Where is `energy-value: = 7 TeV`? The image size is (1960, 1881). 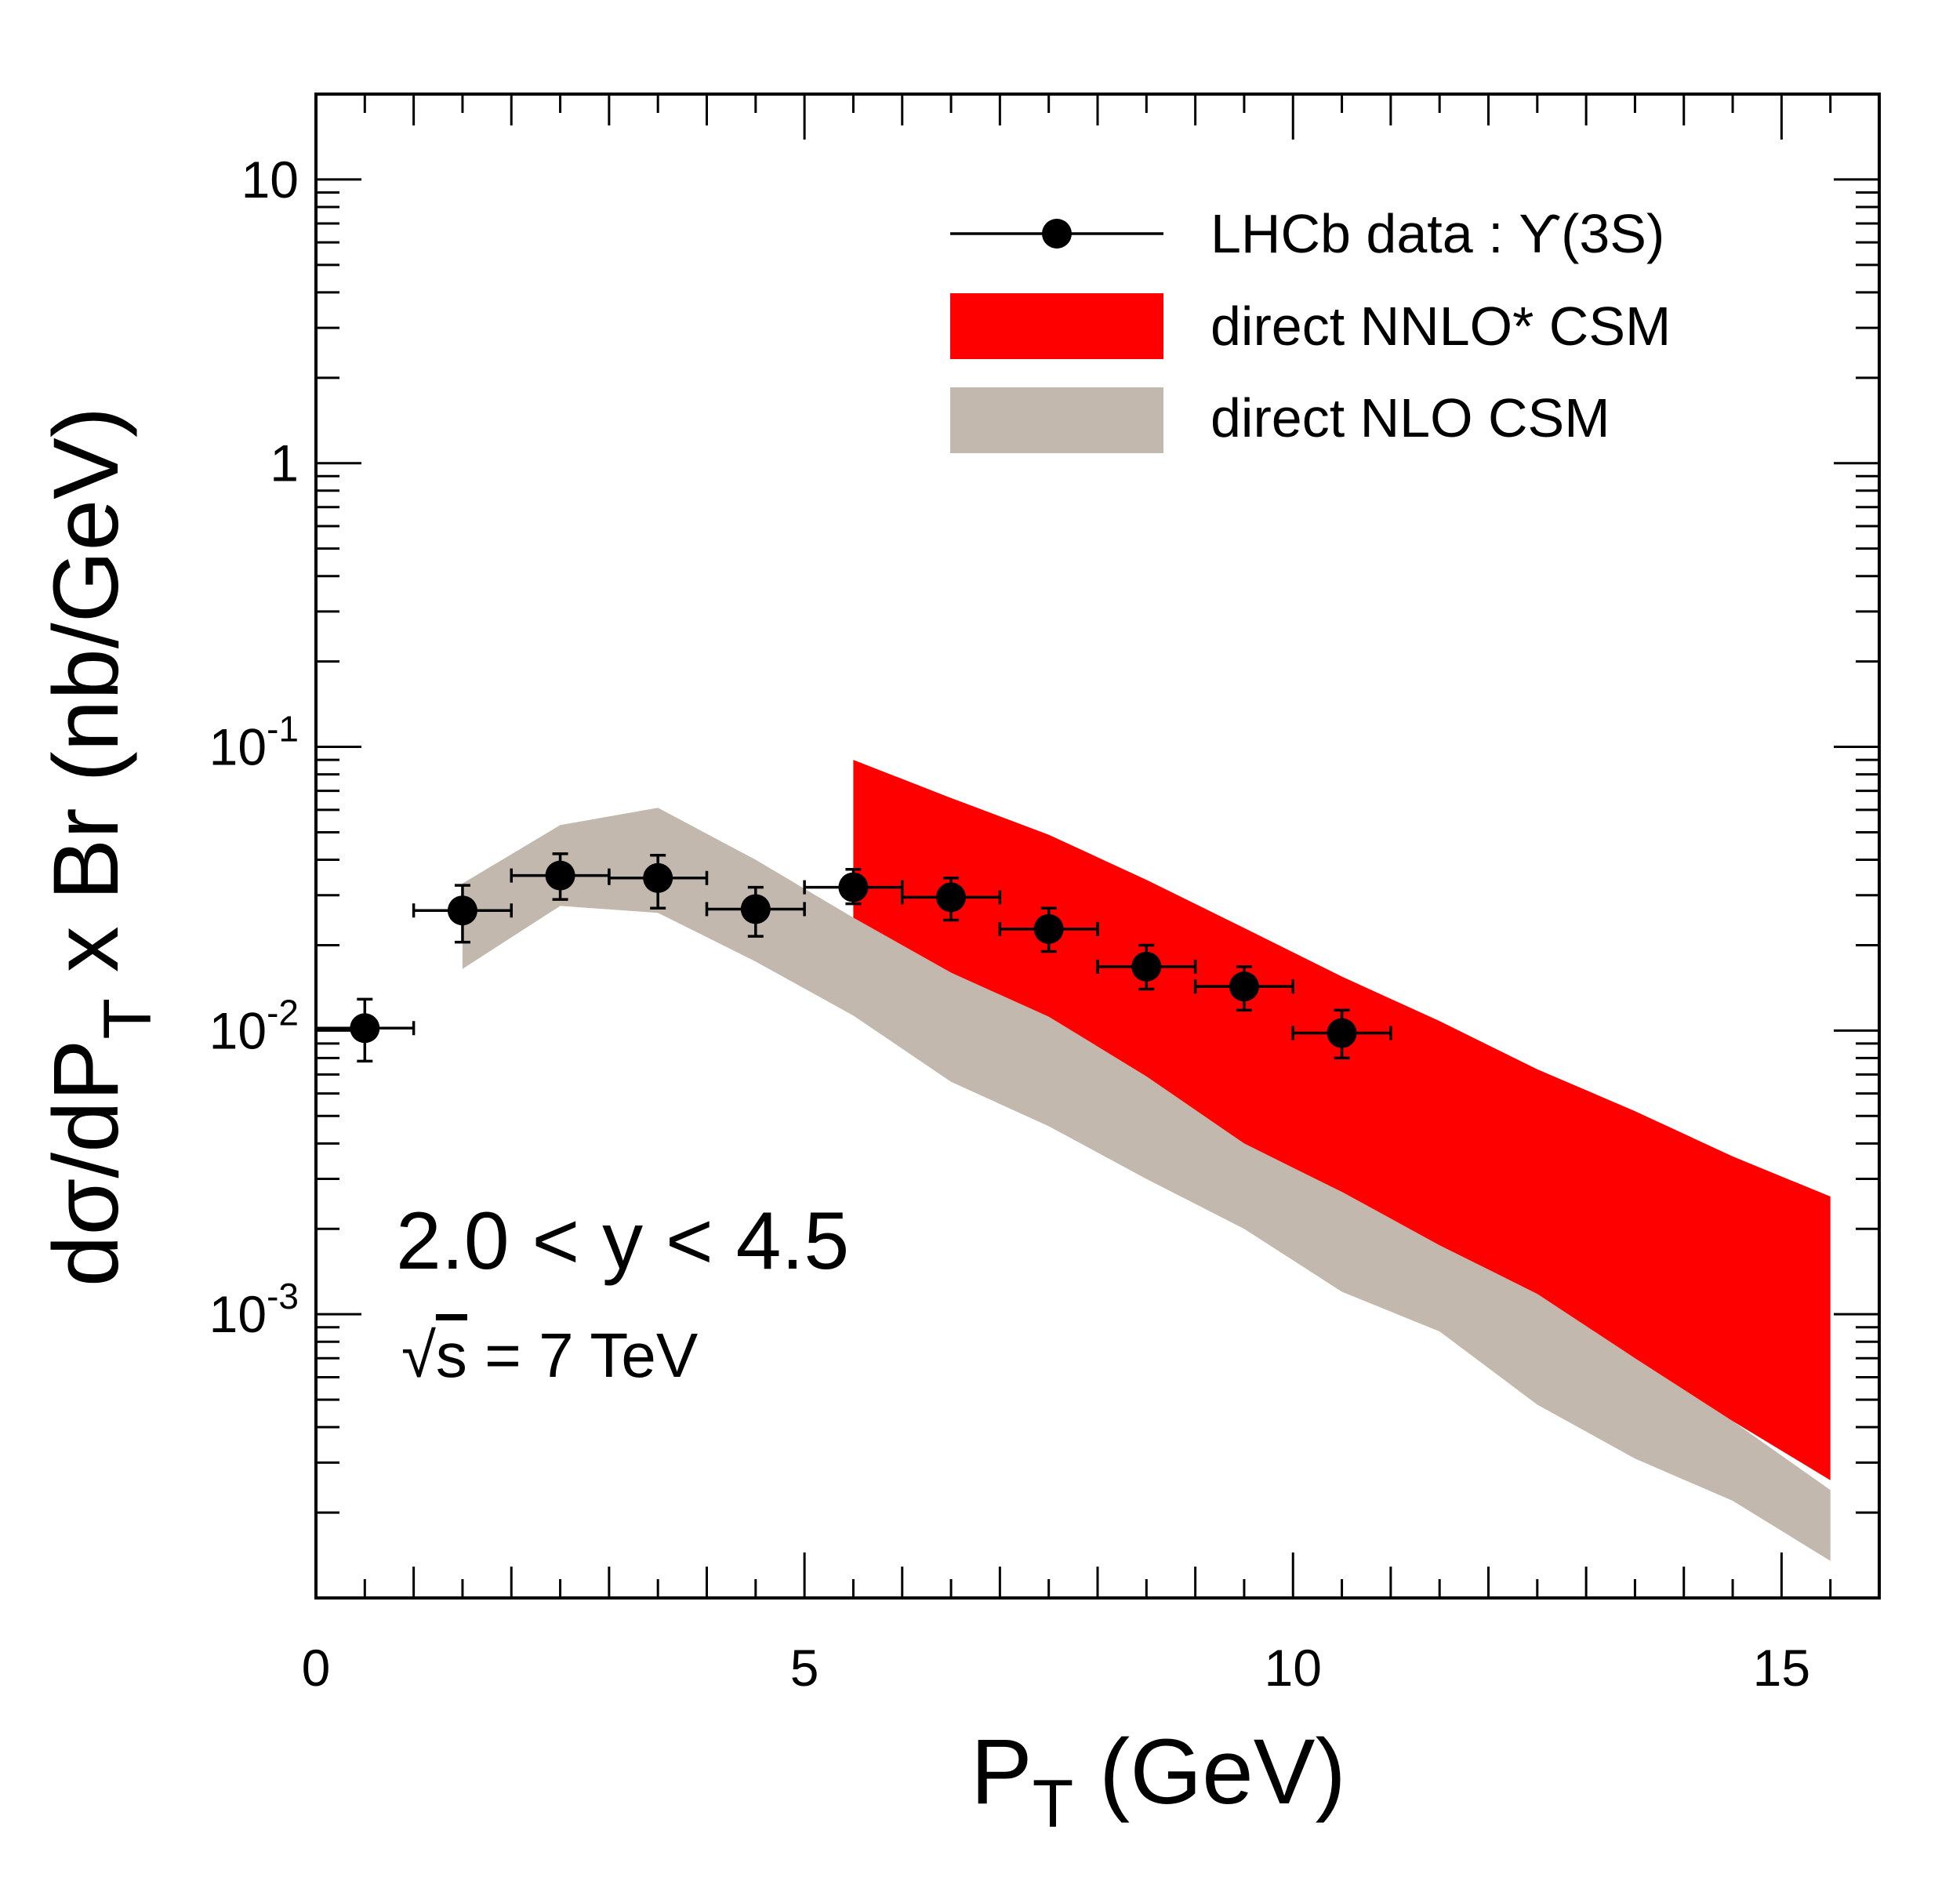 energy-value: = 7 TeV is located at coordinates (583, 1355).